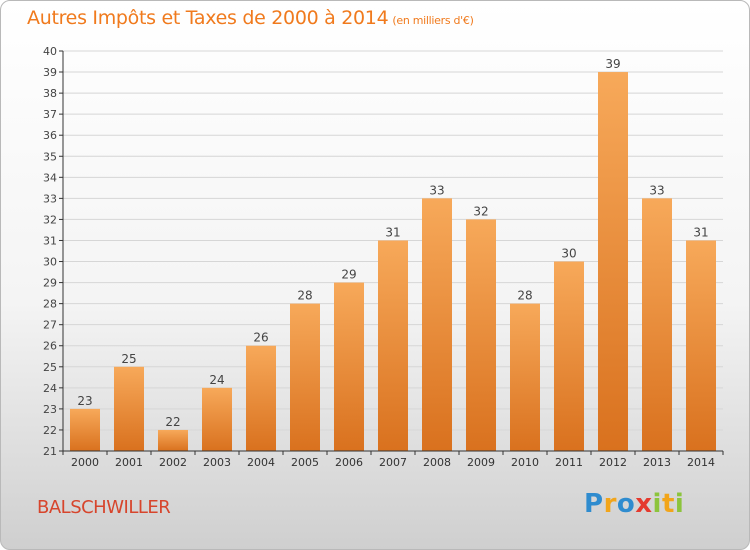  What do you see at coordinates (50, 451) in the screenshot?
I see `y-tick-label: 21` at bounding box center [50, 451].